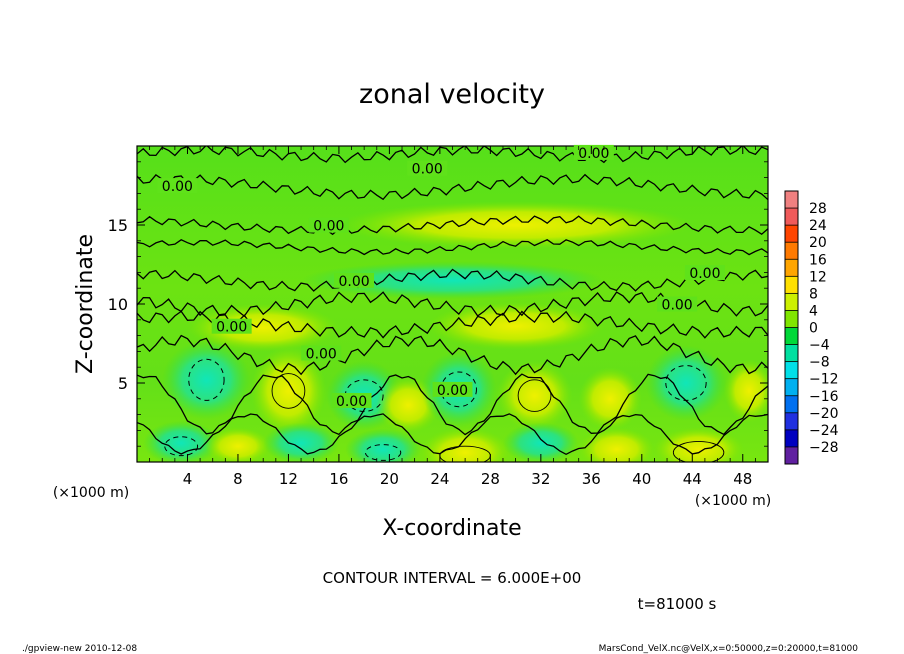 The width and height of the screenshot is (904, 654). Describe the element at coordinates (540, 479) in the screenshot. I see `x-tick-label: 32` at that location.